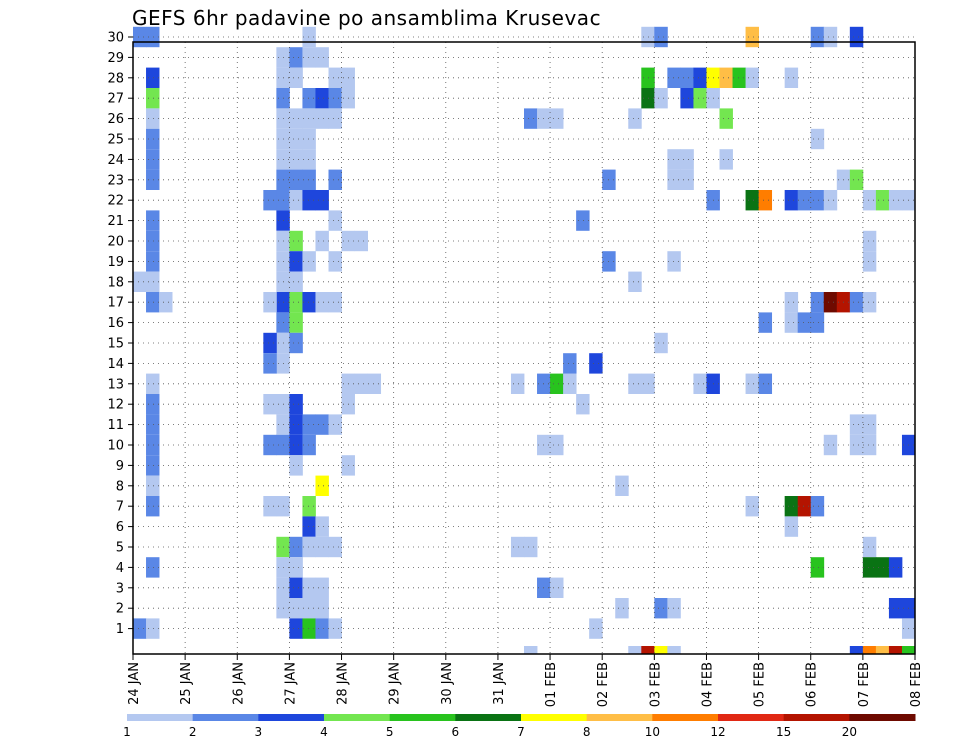 This screenshot has height=742, width=960. I want to click on color-legend: 1 2 3 4 5 6 7 8 10 12 15 20, so click(519, 726).